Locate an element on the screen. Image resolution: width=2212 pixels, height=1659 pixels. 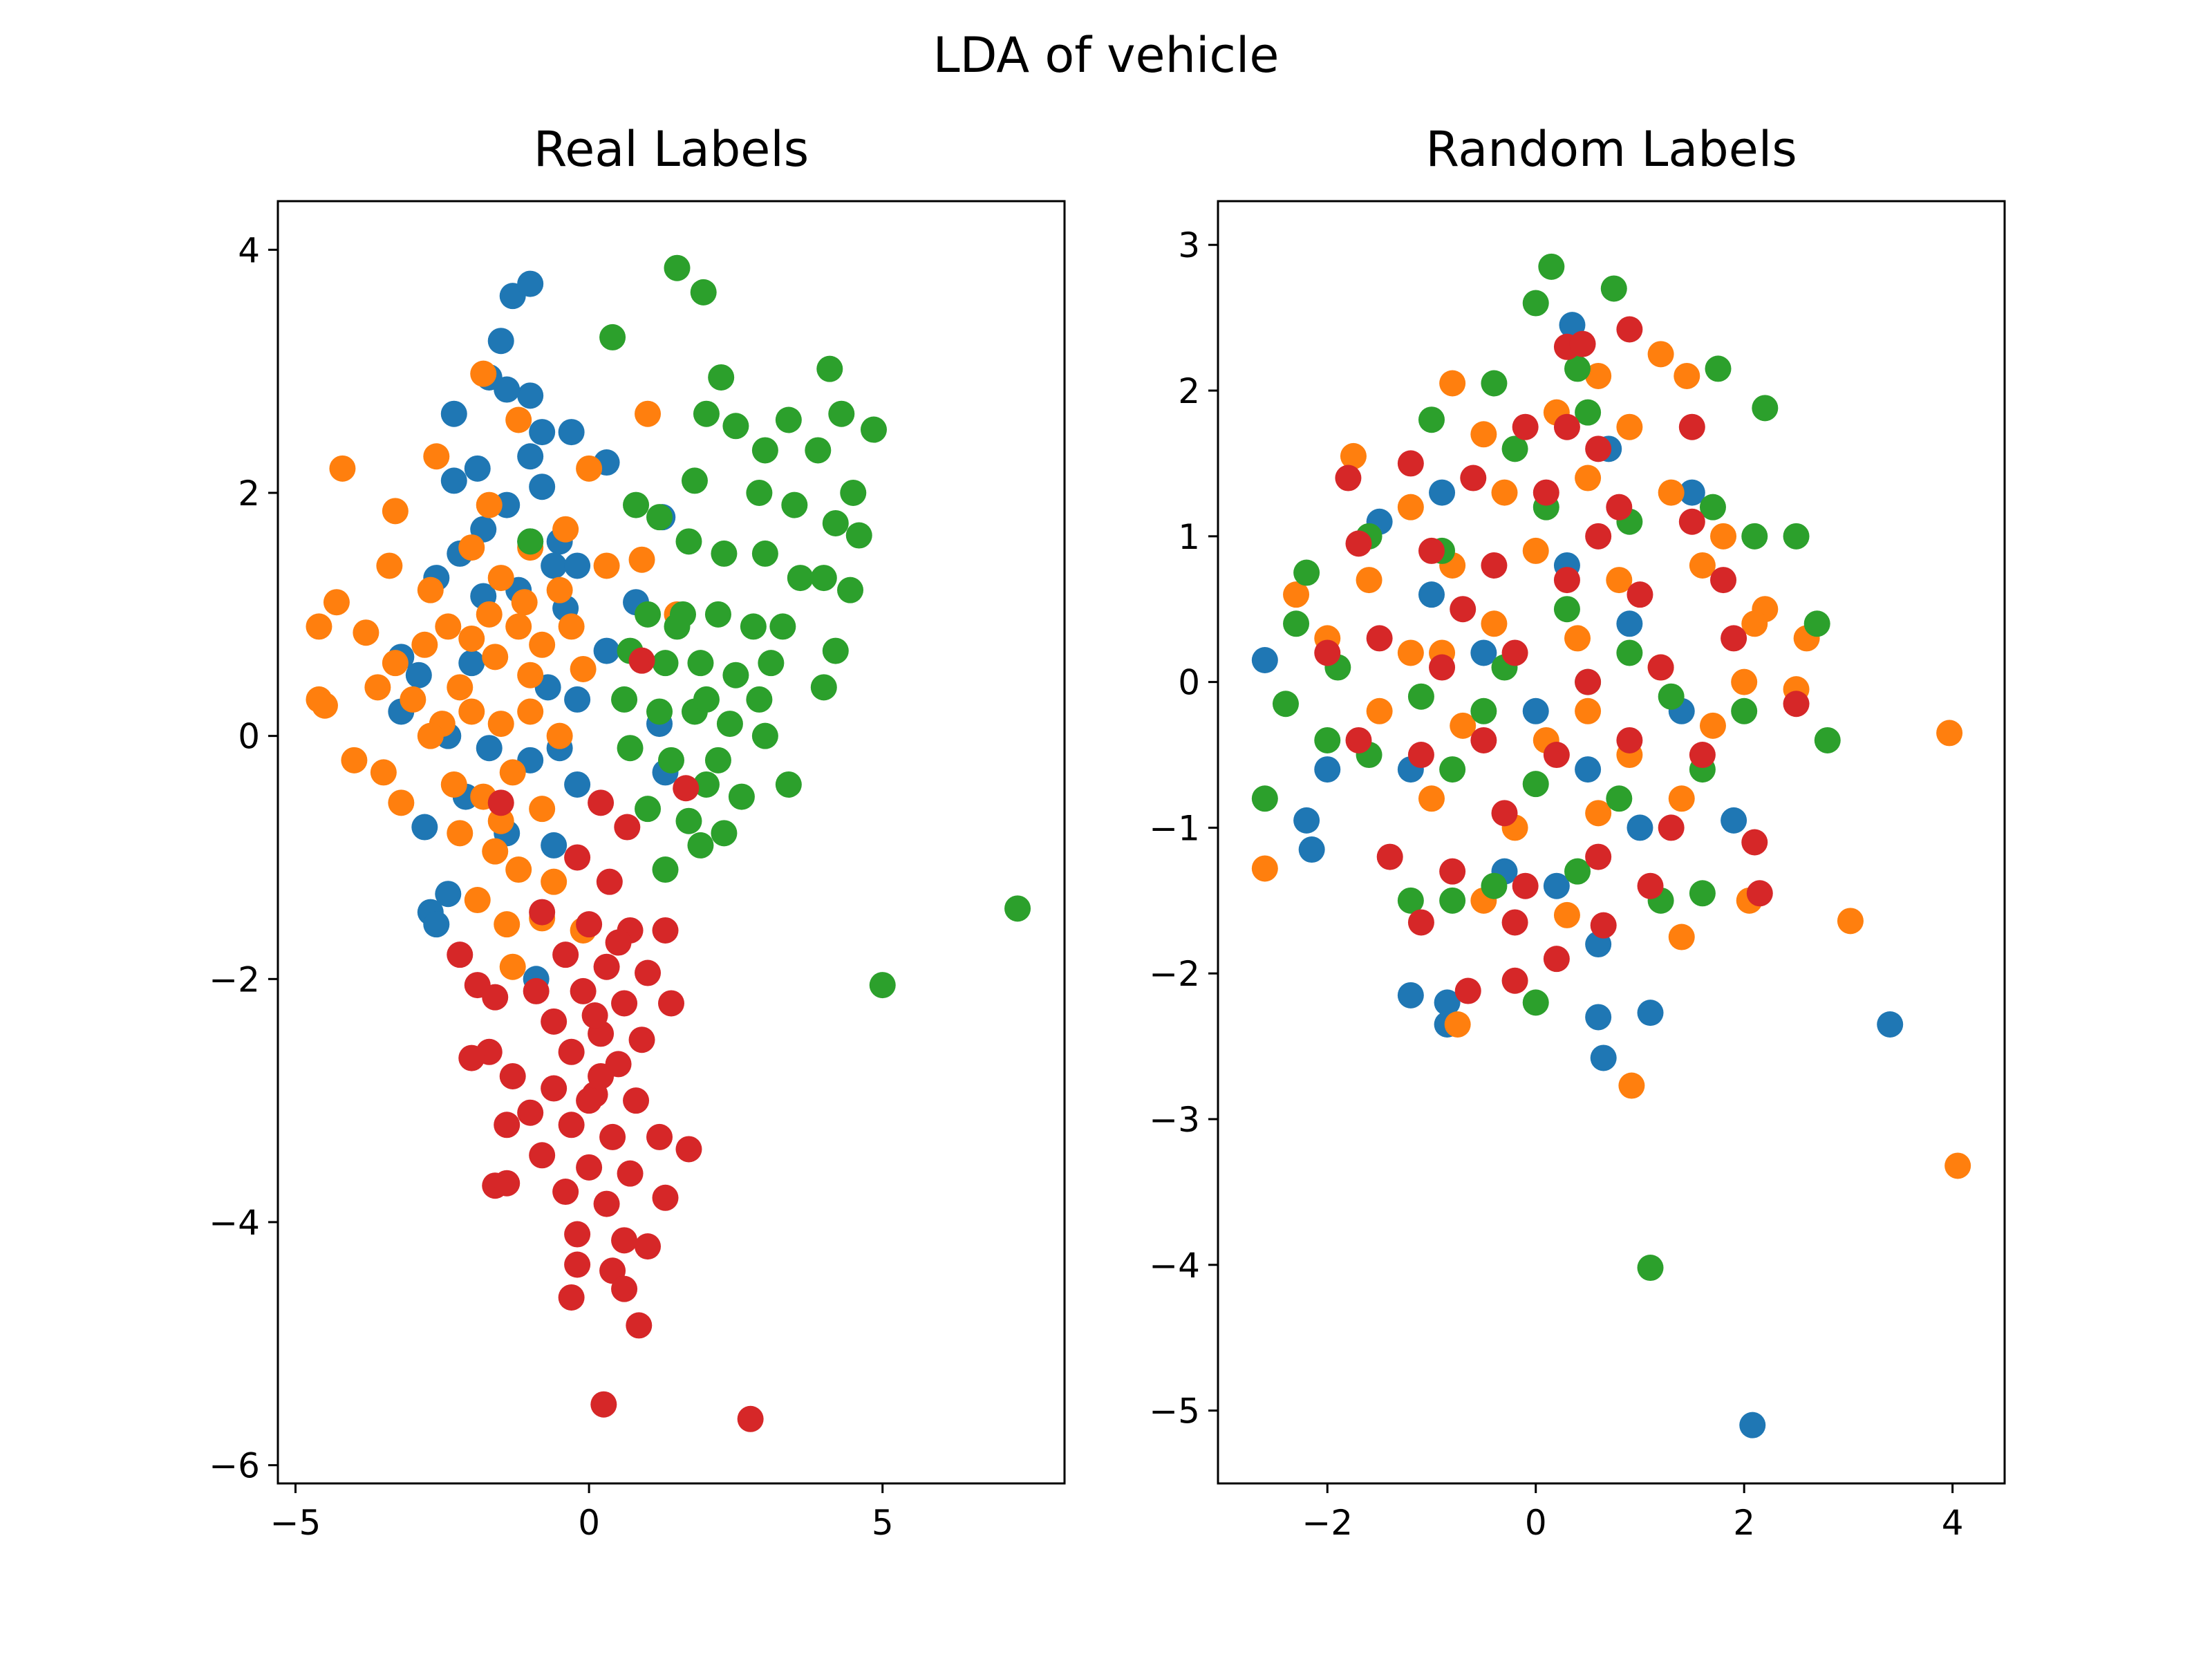
real-labels-y-tick-label: 0 is located at coordinates (249, 737).